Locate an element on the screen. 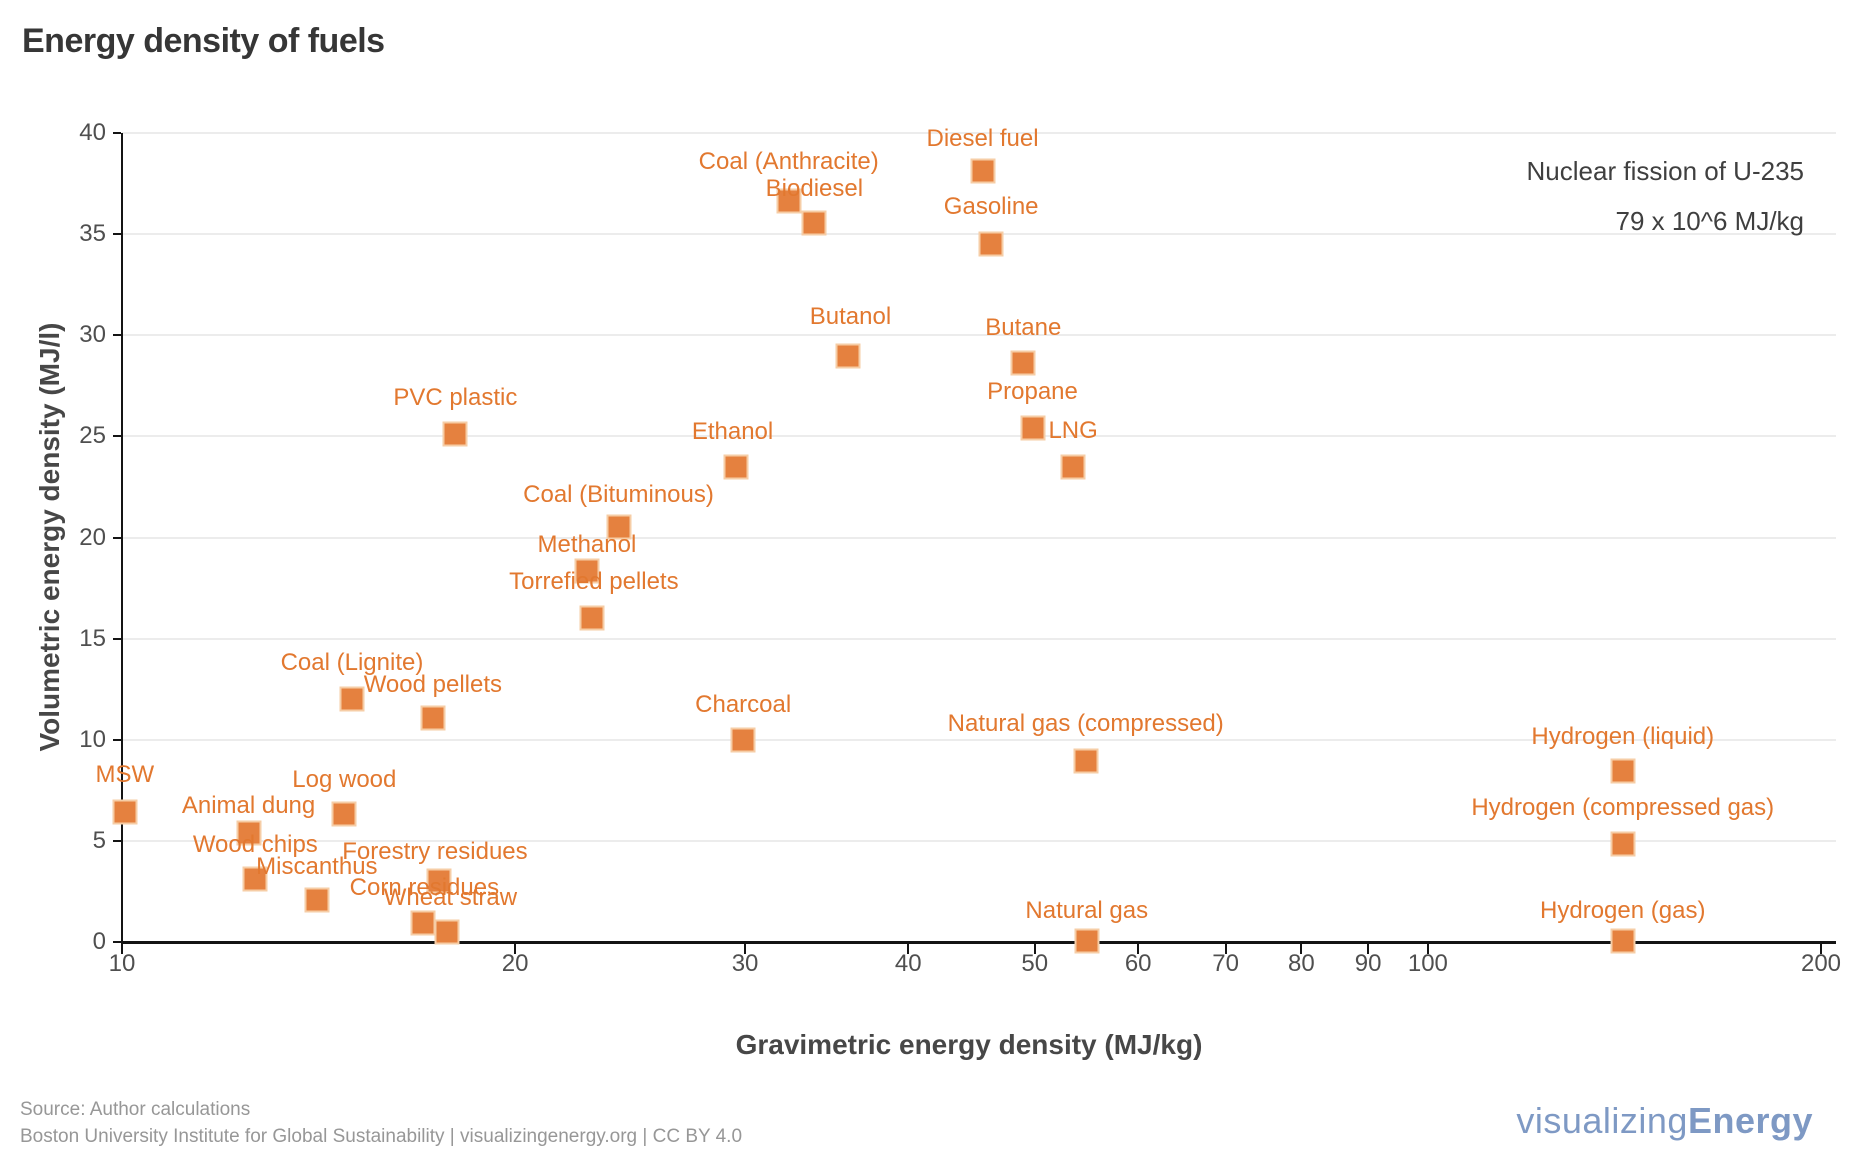 Image resolution: width=1864 pixels, height=1168 pixels. y-tick-label-5: 5 is located at coordinates (99, 840).